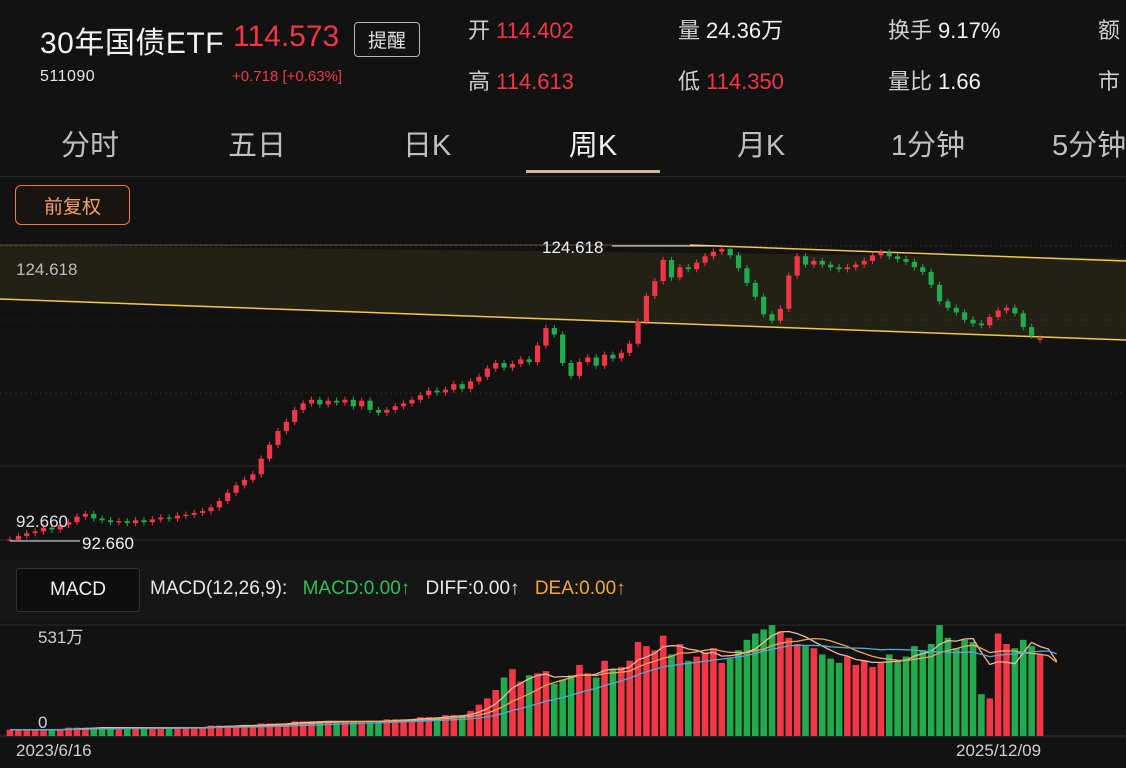 Image resolution: width=1126 pixels, height=768 pixels. I want to click on tab-daily-k: 日K, so click(427, 146).